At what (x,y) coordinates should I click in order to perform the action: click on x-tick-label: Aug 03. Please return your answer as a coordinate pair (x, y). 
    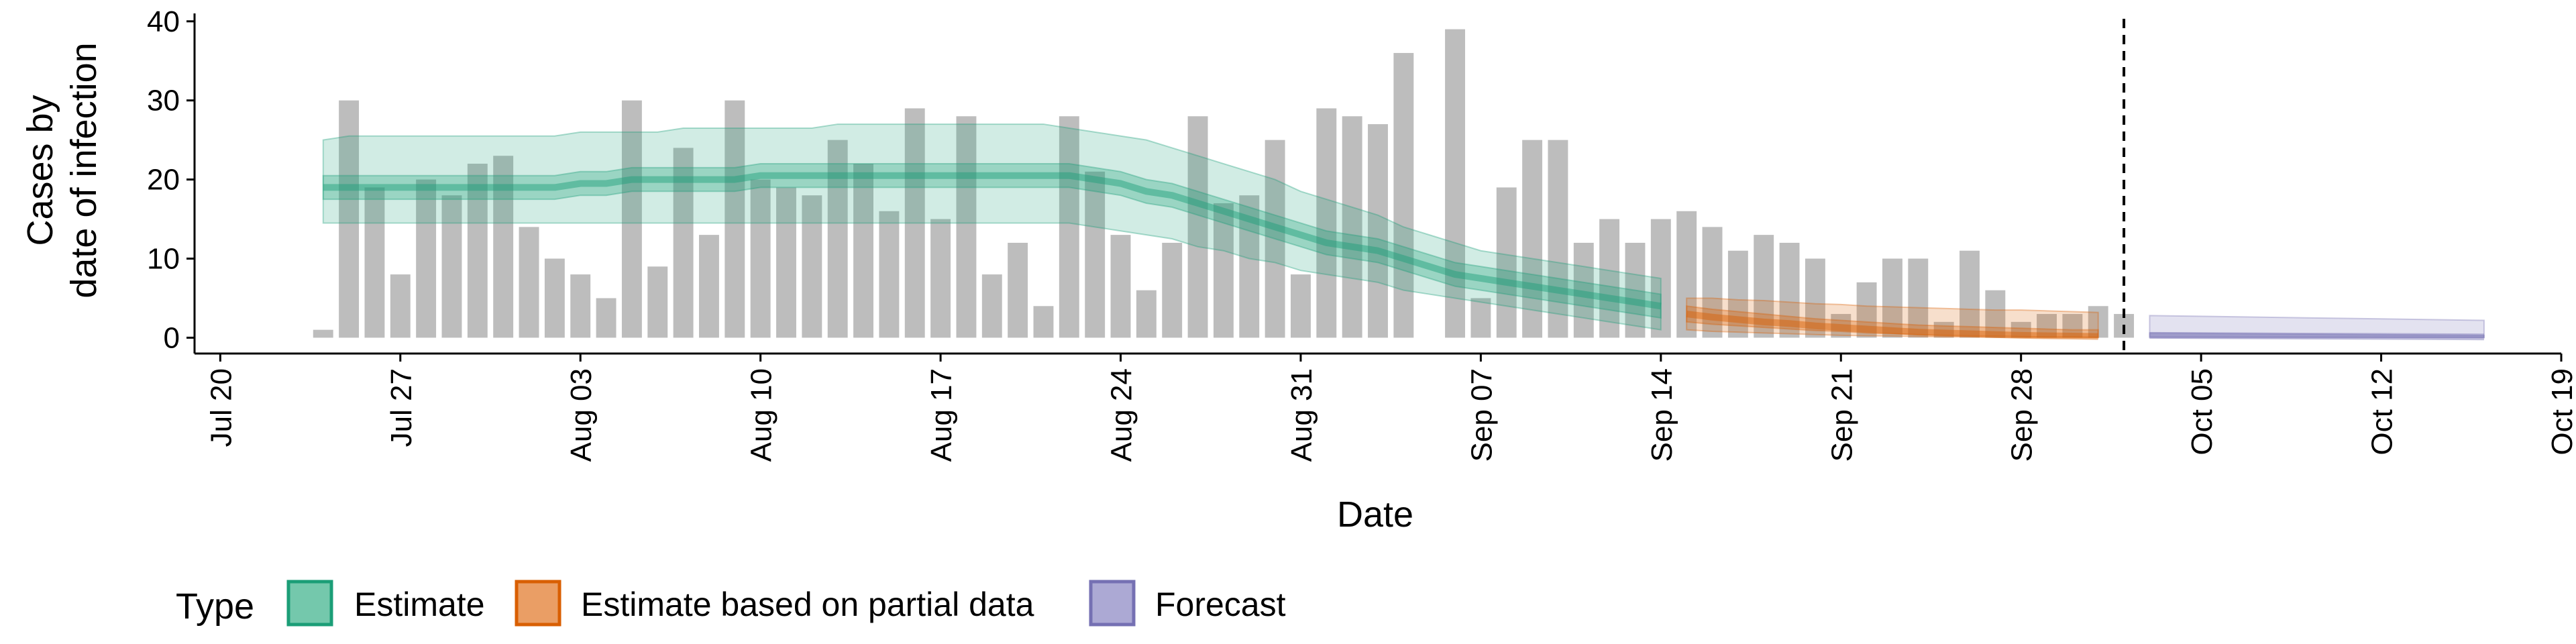
    Looking at the image, I should click on (581, 415).